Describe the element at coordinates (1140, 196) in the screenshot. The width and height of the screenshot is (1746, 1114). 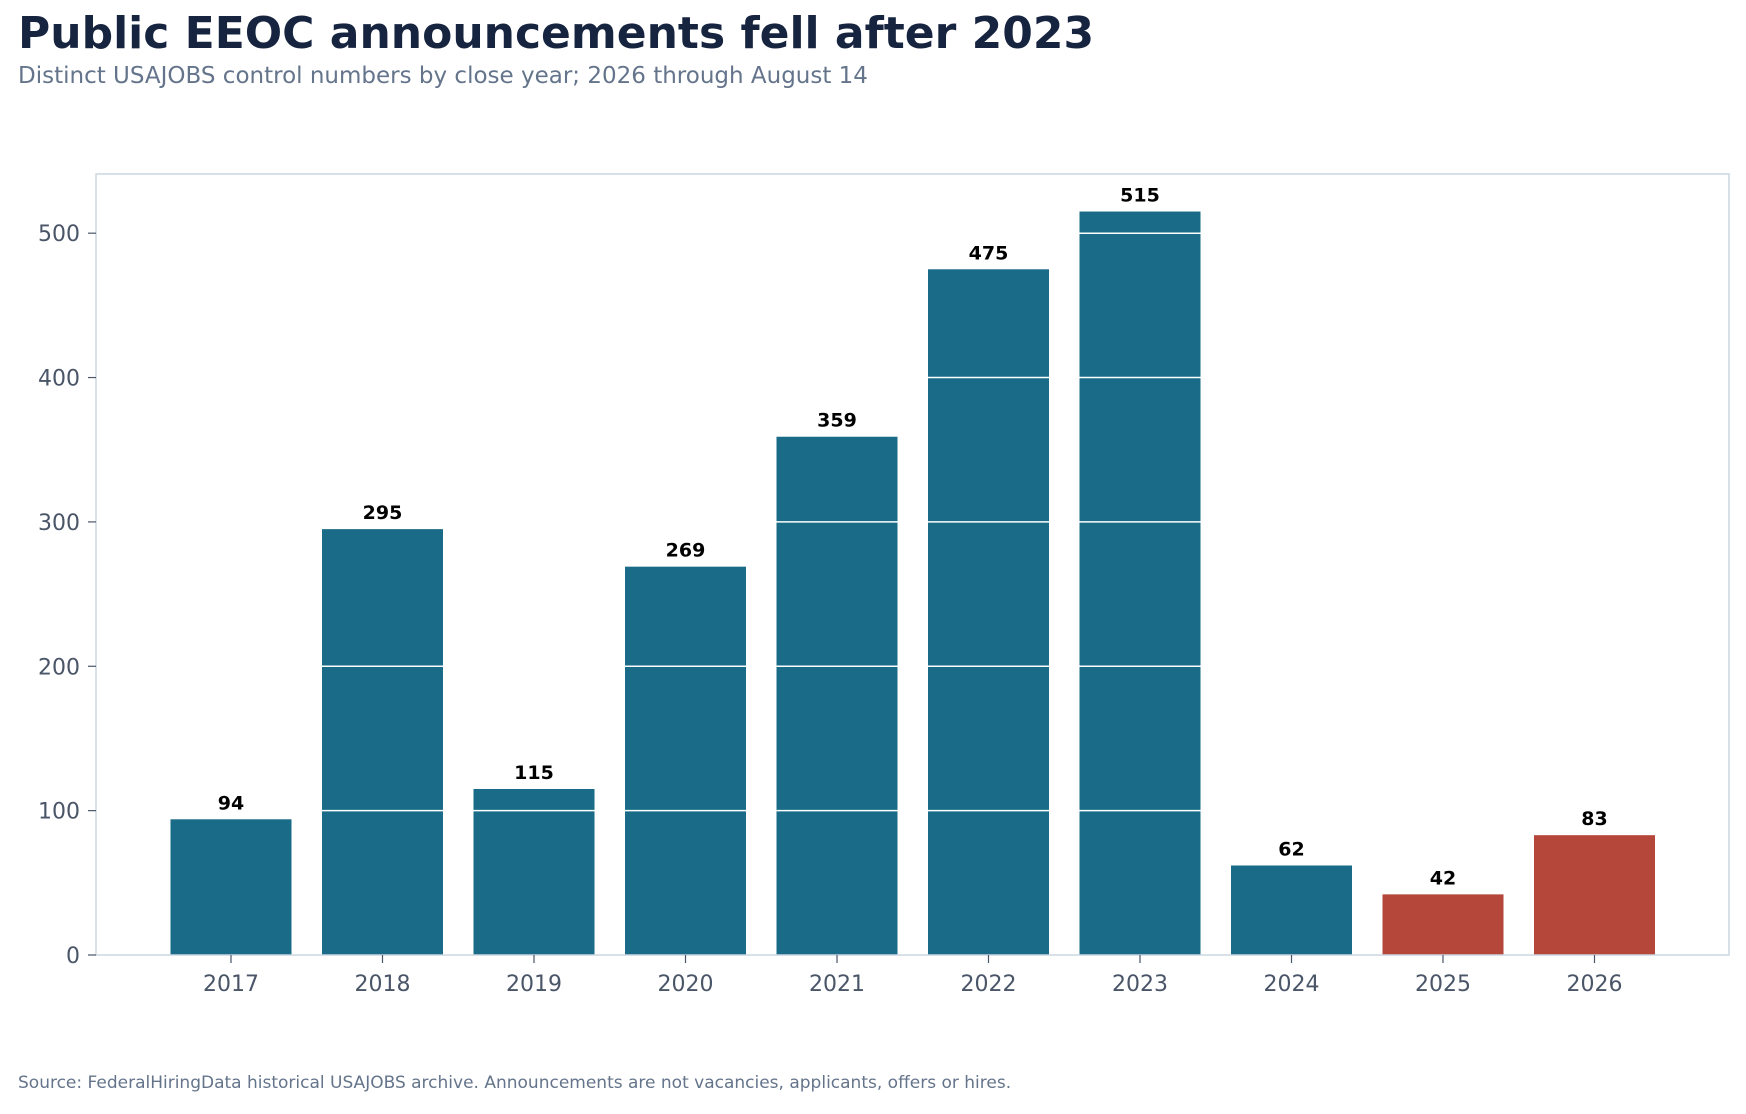
I see `data-label-2023: 515` at that location.